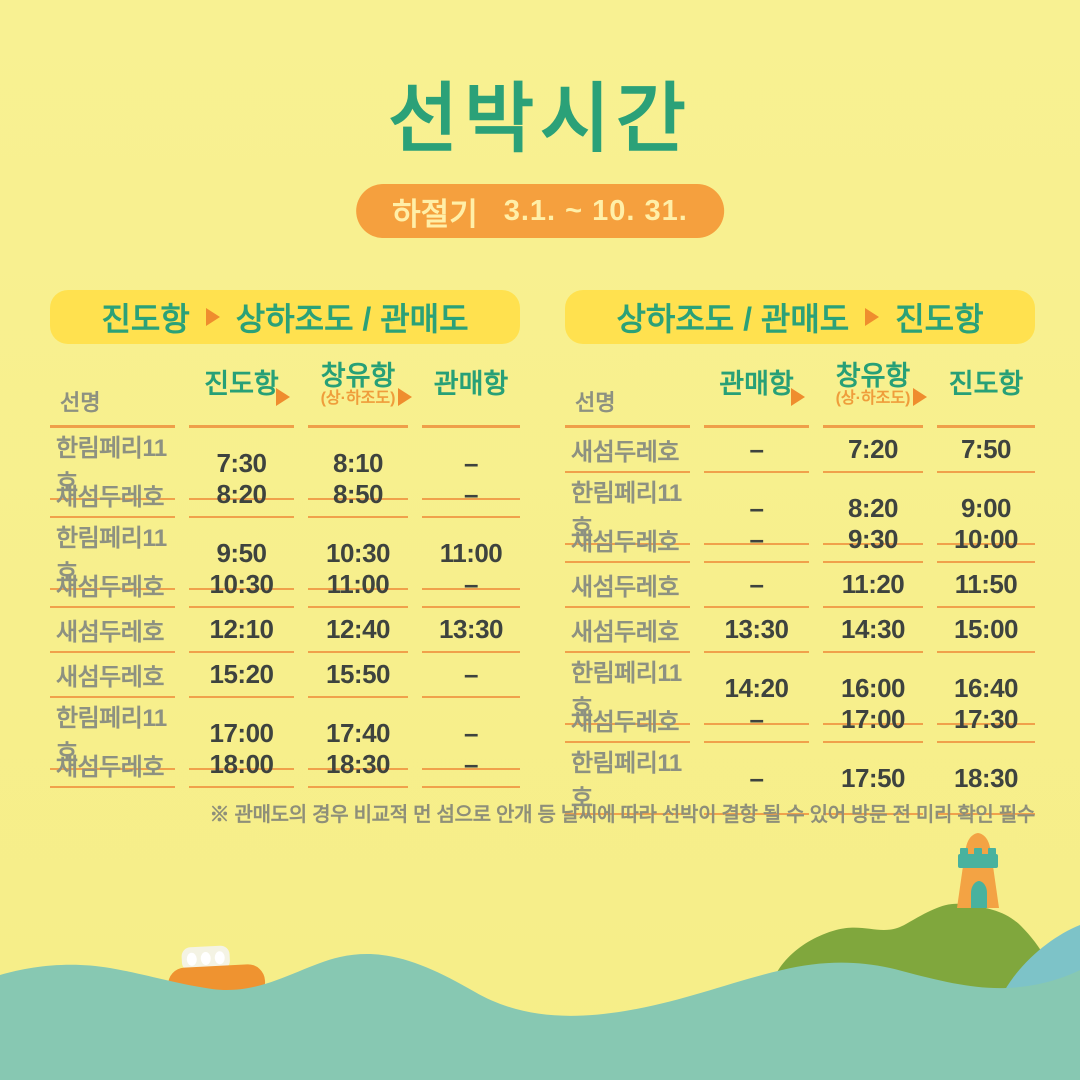  Describe the element at coordinates (241, 765) in the screenshot. I see `departure-time: 18:00` at that location.